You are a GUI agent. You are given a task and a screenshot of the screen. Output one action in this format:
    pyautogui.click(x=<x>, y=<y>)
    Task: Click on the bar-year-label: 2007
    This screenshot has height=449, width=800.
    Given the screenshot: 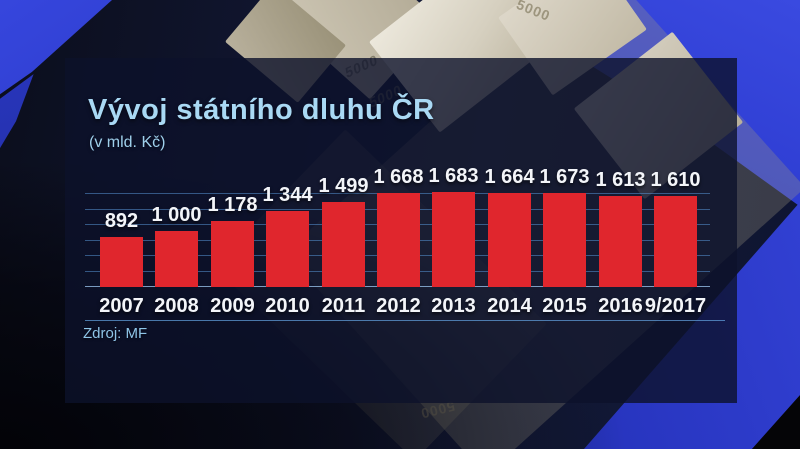 What is the action you would take?
    pyautogui.click(x=121, y=306)
    